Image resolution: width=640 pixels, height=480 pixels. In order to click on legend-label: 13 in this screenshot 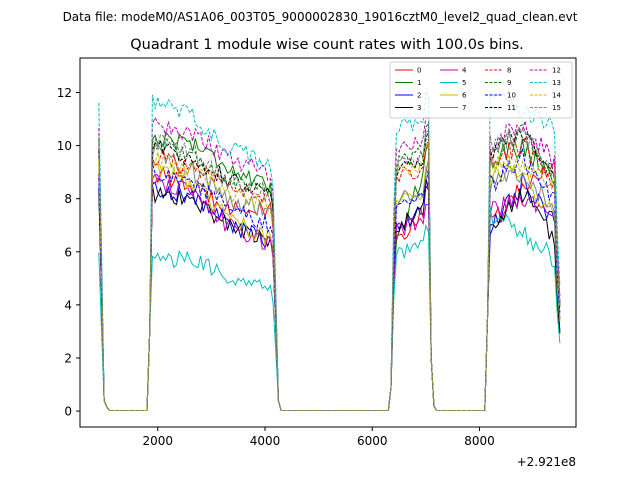, I will do `click(556, 83)`.